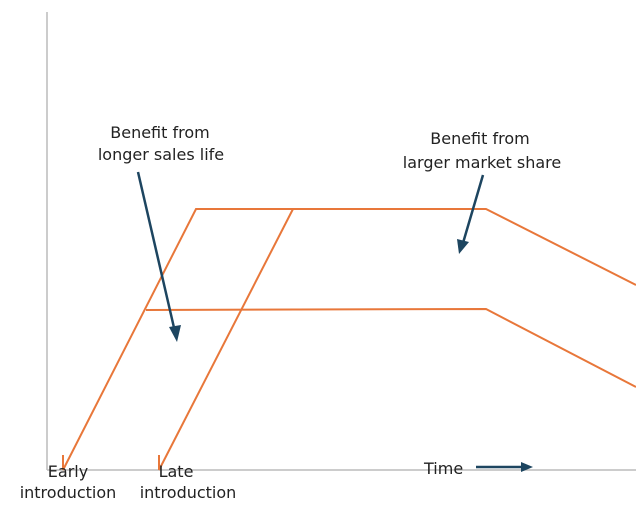 The width and height of the screenshot is (636, 526). I want to click on time-arrowhead, so click(527, 467).